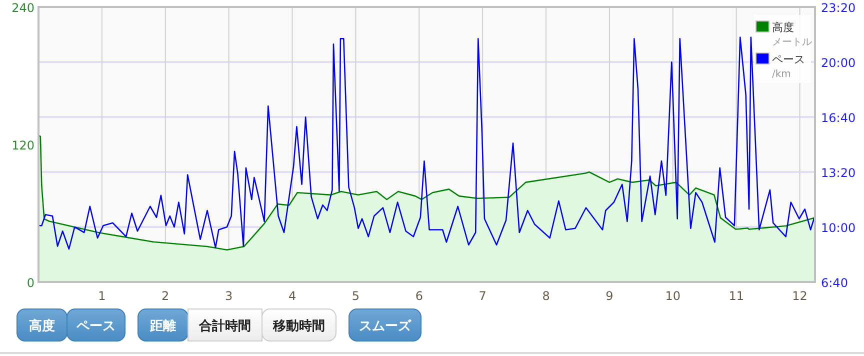 The width and height of the screenshot is (864, 356). I want to click on x-tick-label: 3, so click(229, 296).